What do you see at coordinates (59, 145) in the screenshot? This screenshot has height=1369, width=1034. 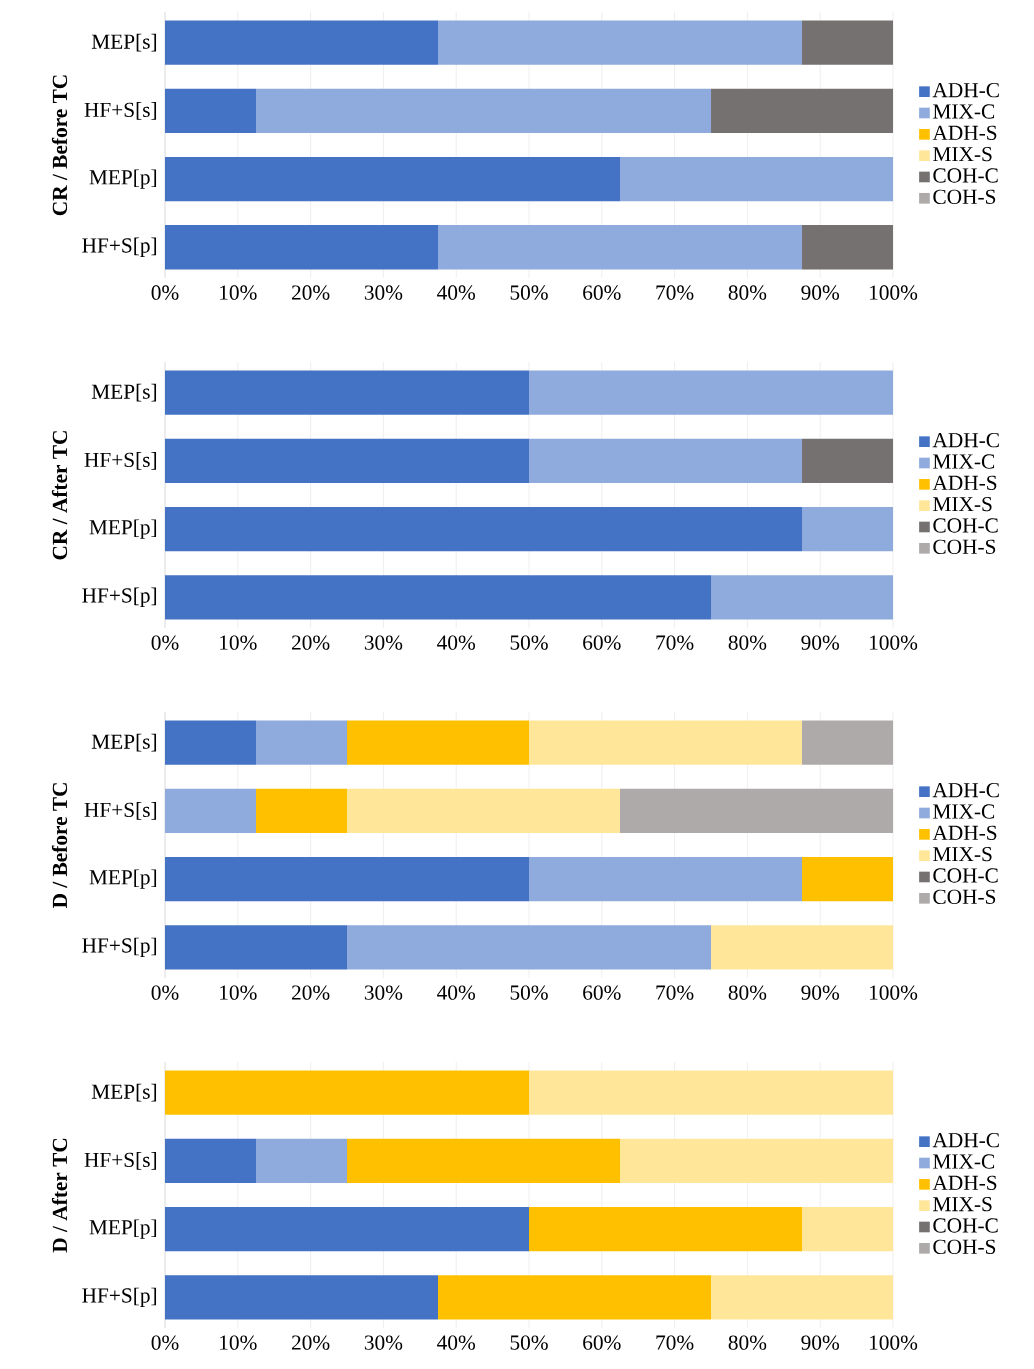 I see `y-axis-title: CR / Before TC` at bounding box center [59, 145].